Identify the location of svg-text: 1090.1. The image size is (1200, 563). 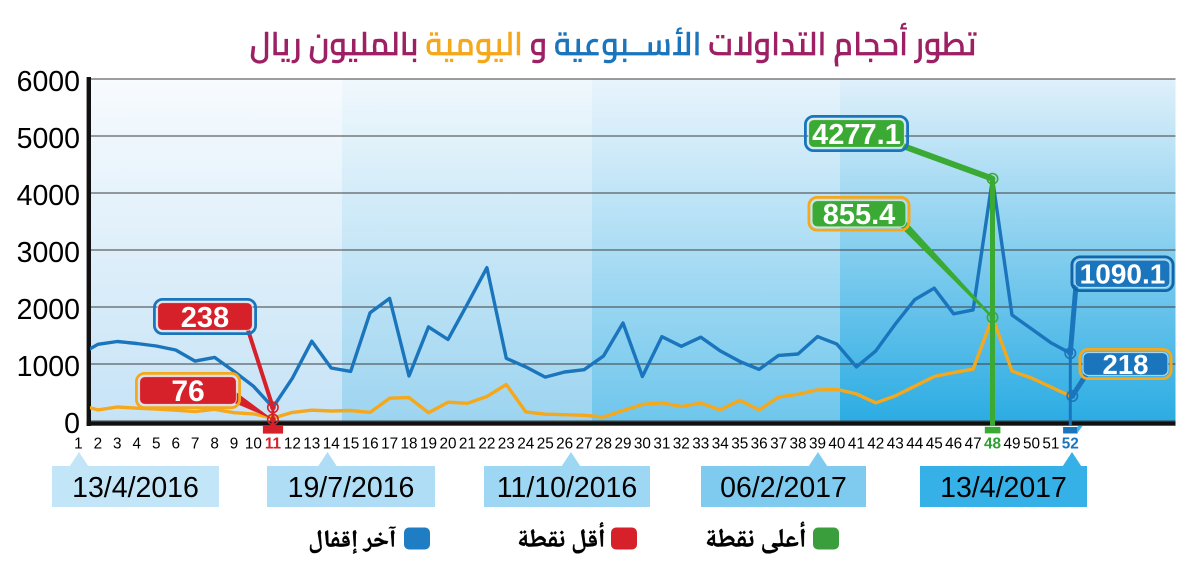
(1123, 274).